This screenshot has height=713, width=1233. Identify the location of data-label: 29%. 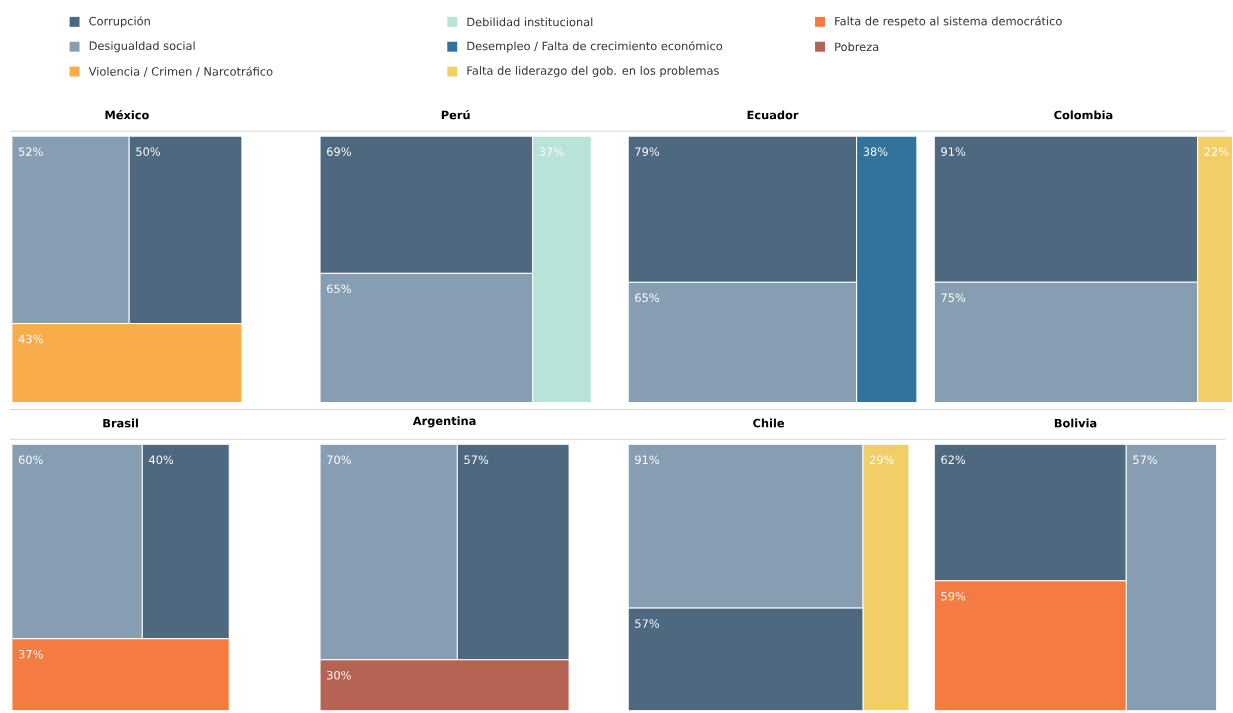
(881, 460).